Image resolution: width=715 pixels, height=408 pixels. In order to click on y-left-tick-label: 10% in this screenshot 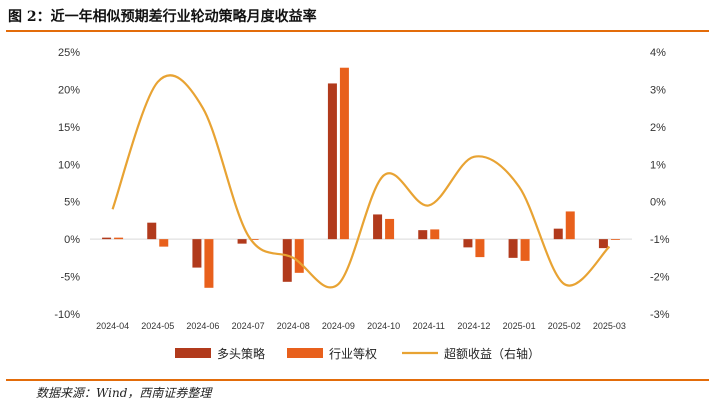, I will do `click(69, 165)`.